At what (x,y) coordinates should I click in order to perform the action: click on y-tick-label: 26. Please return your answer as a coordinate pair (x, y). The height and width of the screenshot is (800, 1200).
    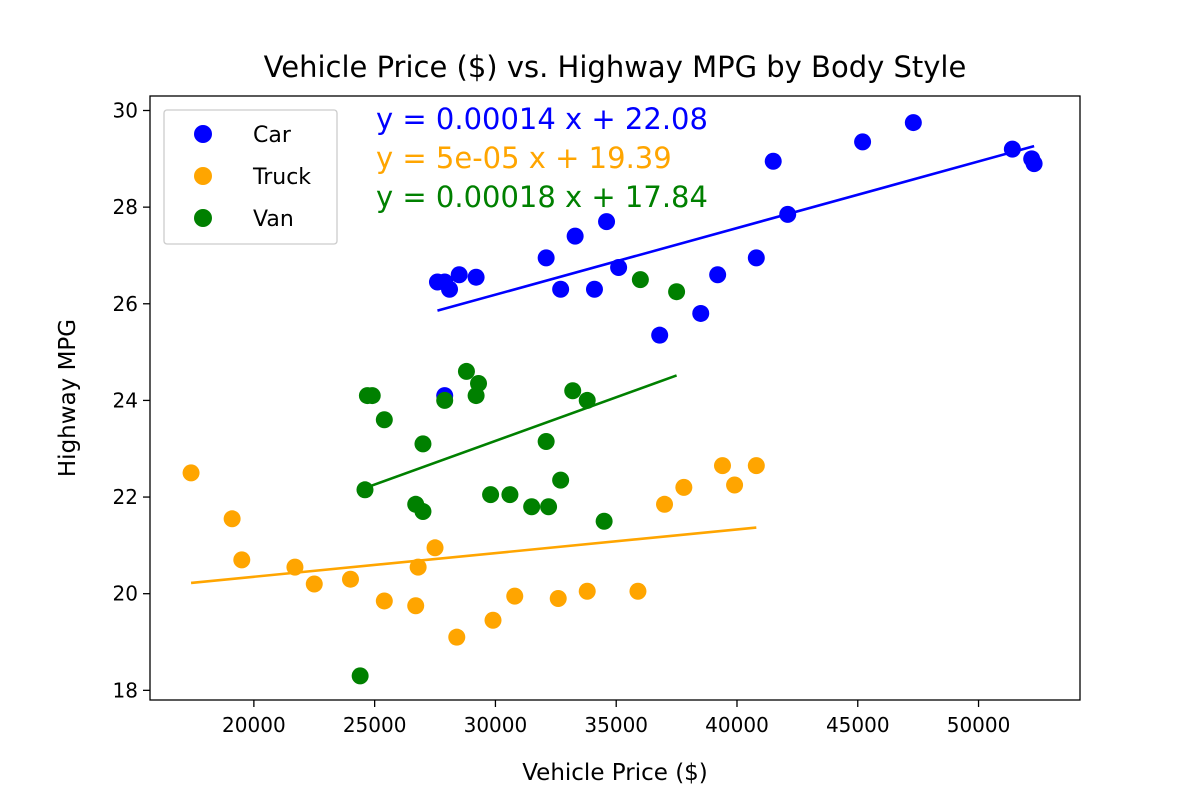
    Looking at the image, I should click on (125, 304).